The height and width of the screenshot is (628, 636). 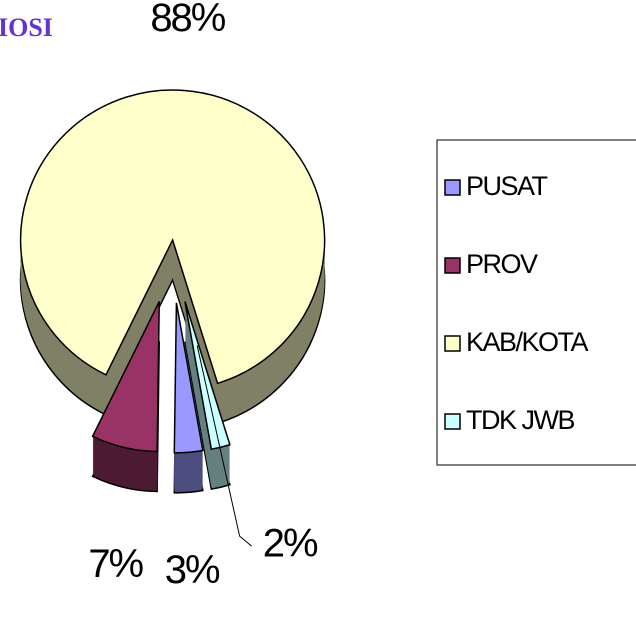 What do you see at coordinates (26, 27) in the screenshot?
I see `chart-title: IOSI` at bounding box center [26, 27].